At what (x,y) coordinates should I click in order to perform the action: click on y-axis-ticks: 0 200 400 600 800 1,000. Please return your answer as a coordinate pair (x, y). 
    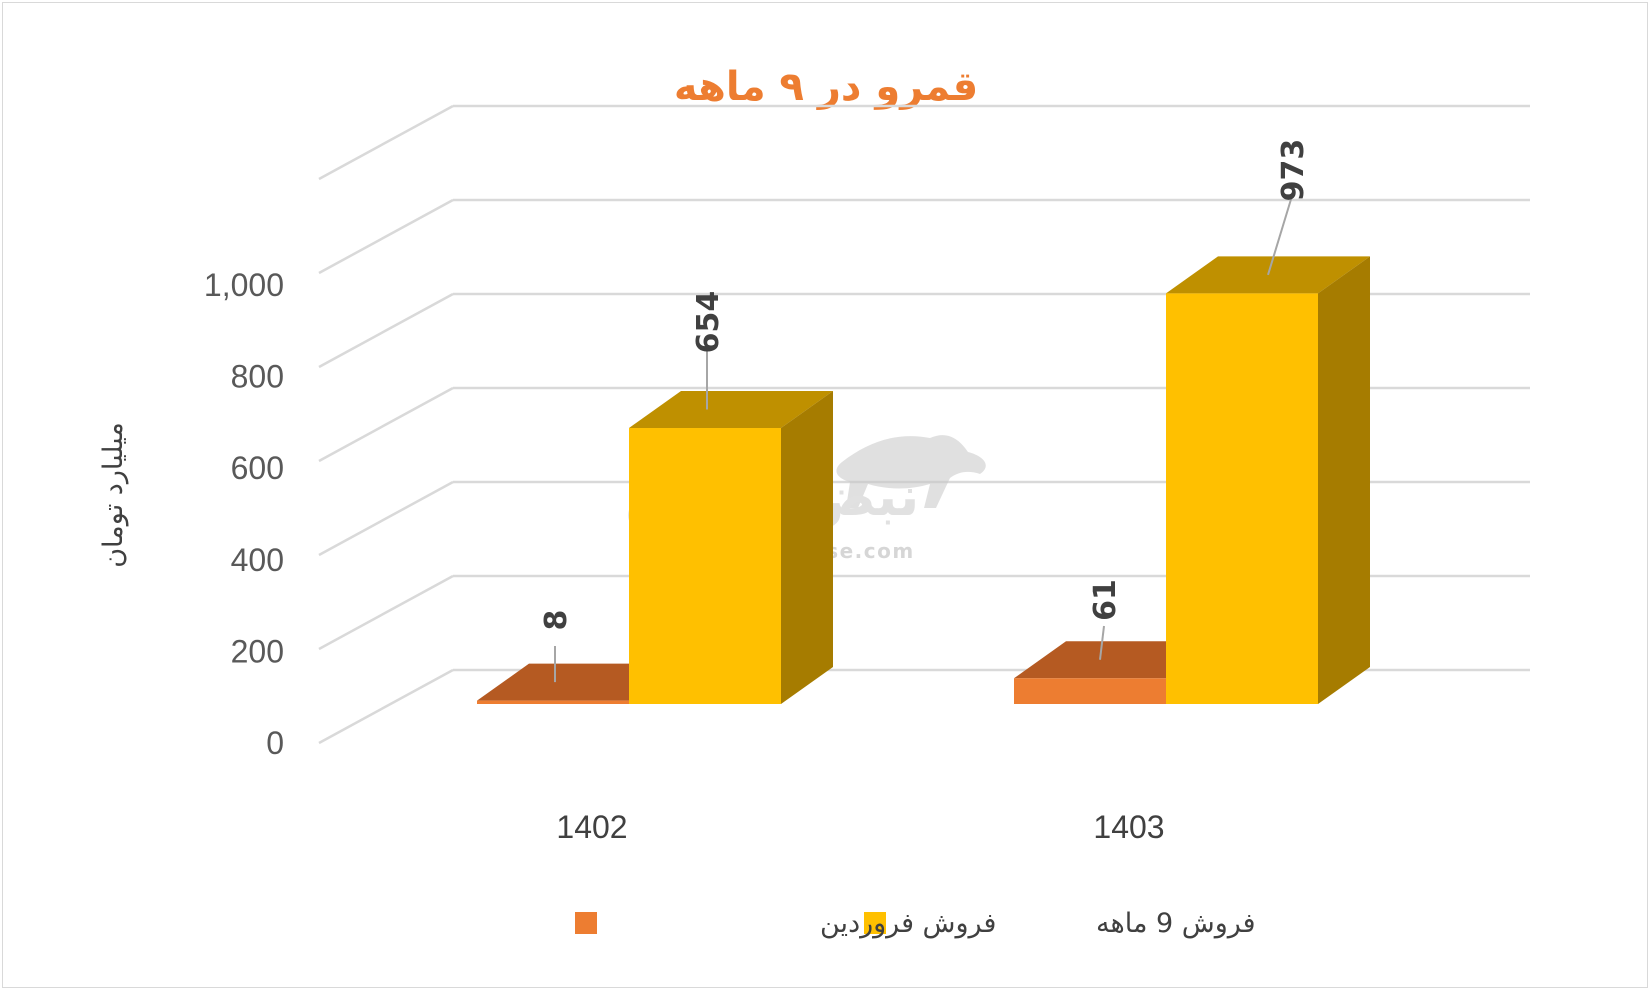
    Looking at the image, I should click on (244, 514).